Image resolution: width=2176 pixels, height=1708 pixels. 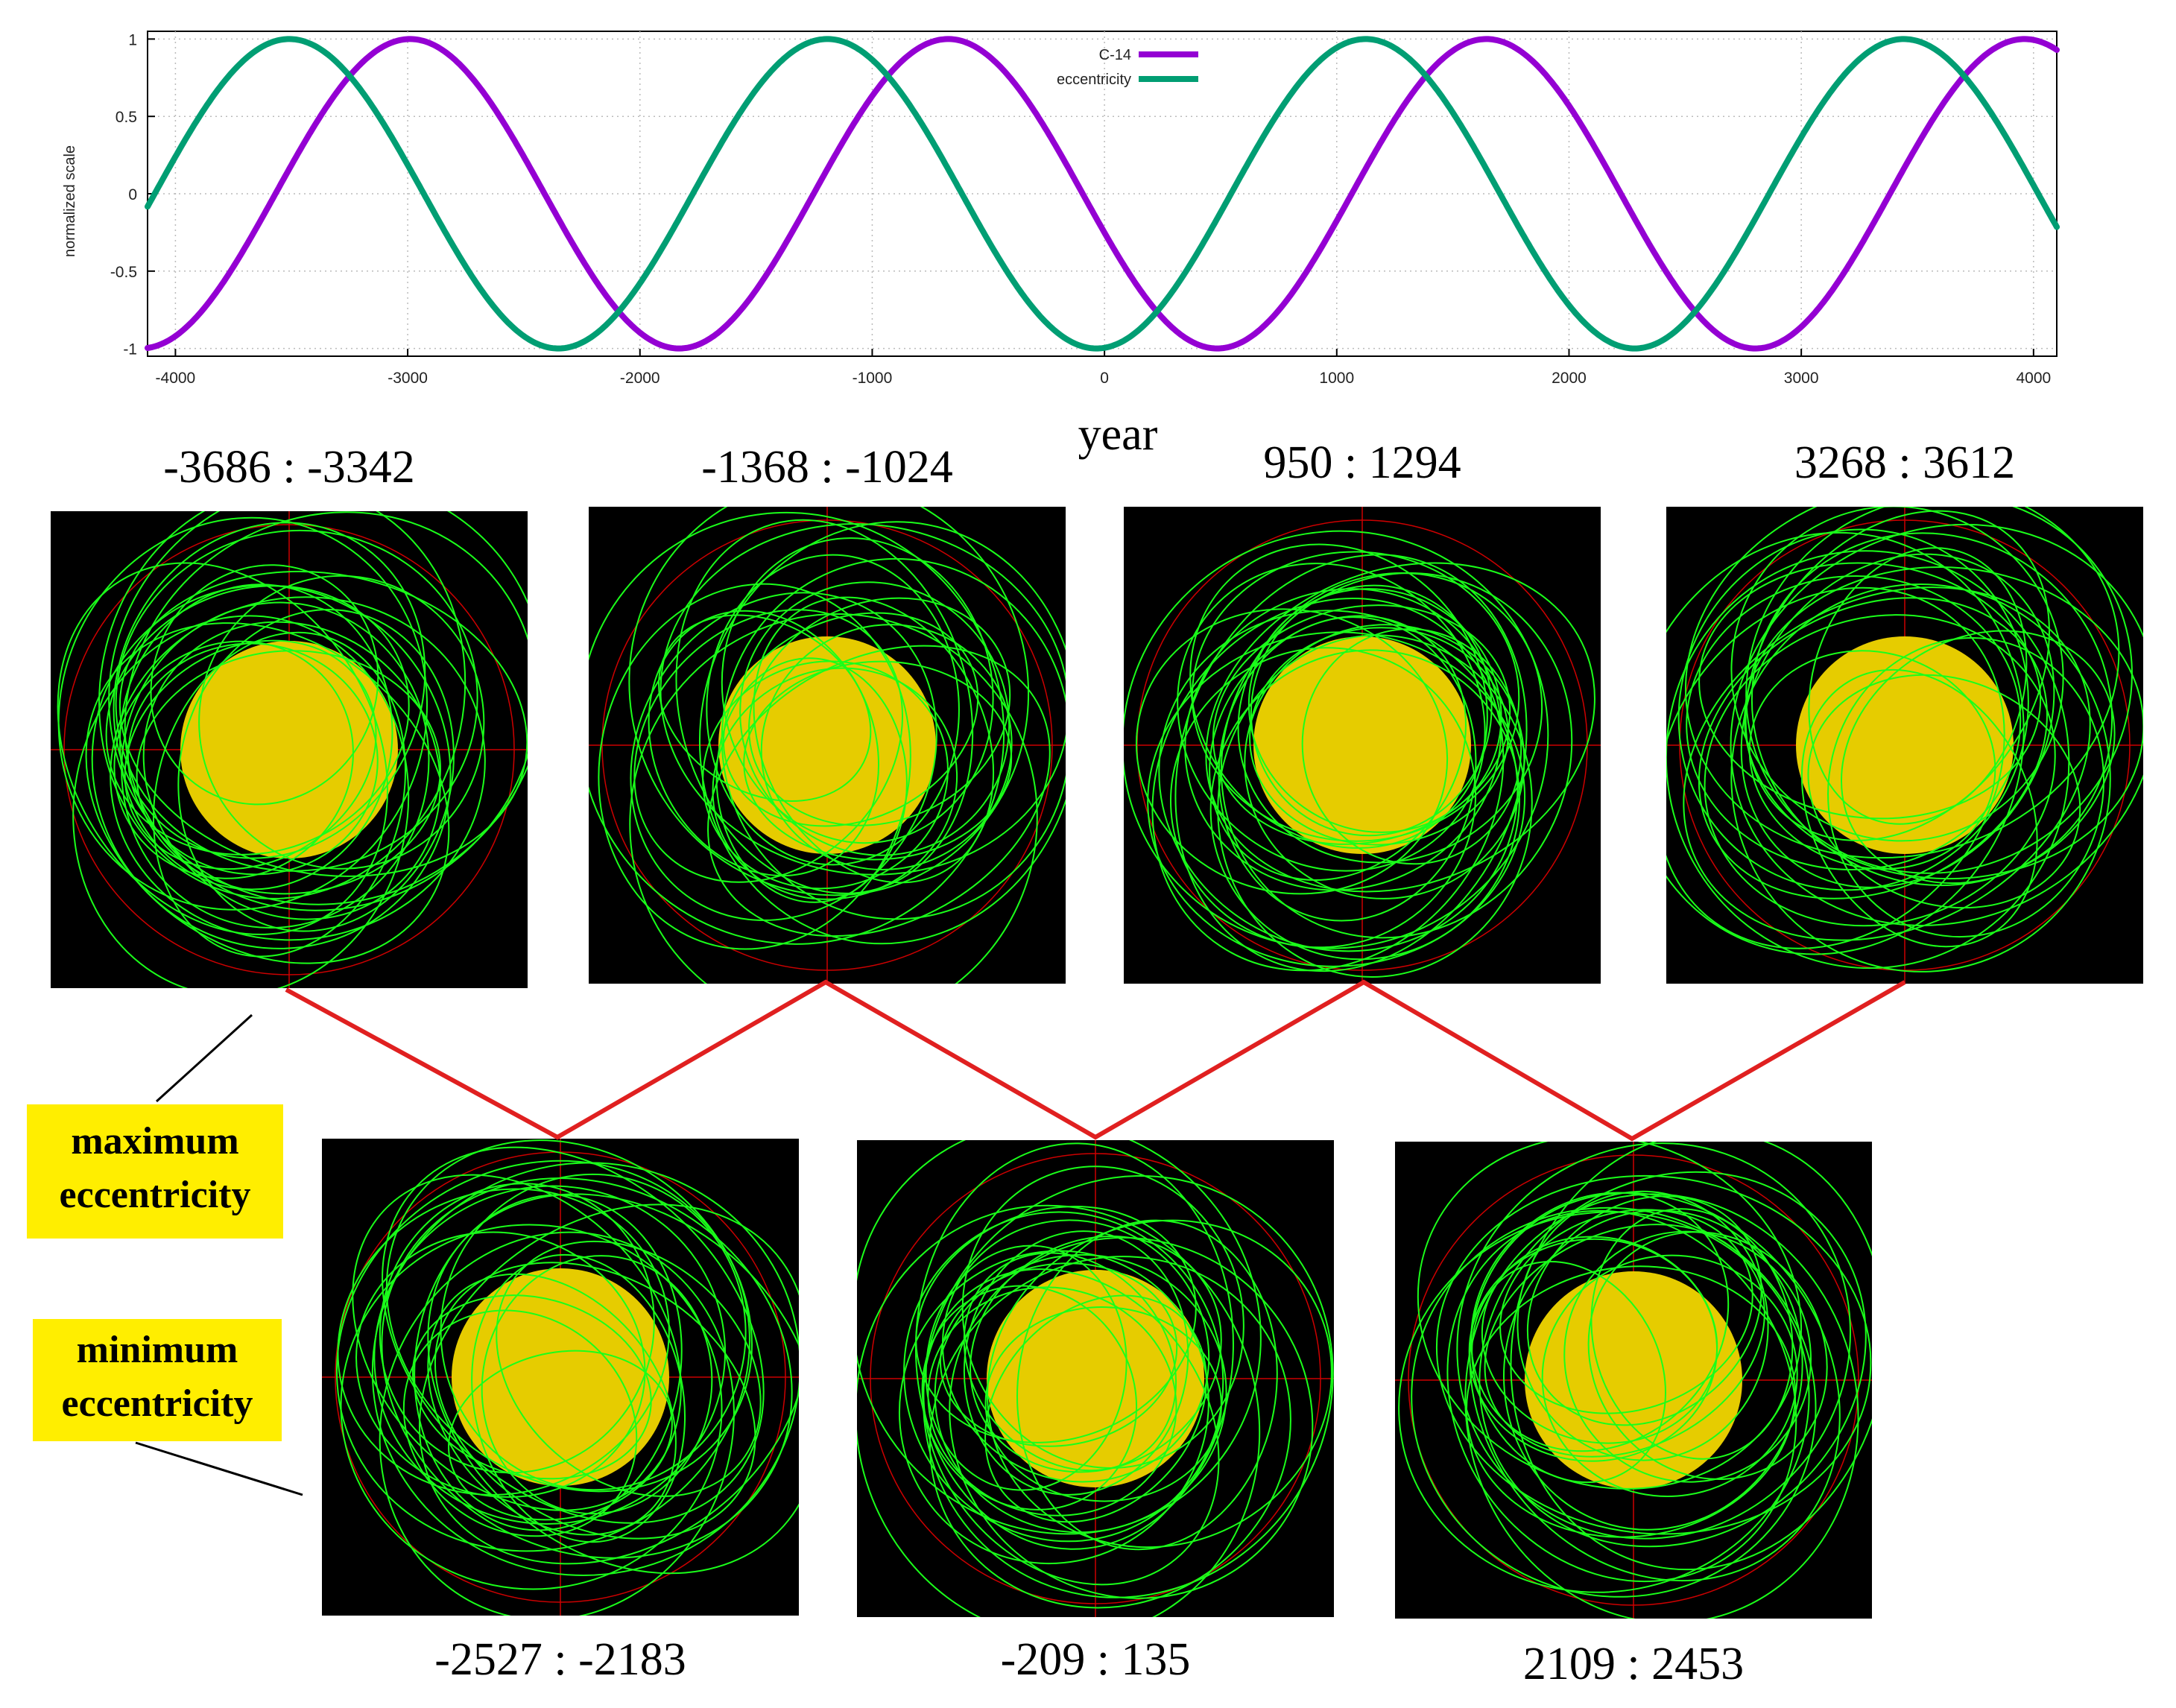 I want to click on x-tick-label: -2000, so click(x=640, y=378).